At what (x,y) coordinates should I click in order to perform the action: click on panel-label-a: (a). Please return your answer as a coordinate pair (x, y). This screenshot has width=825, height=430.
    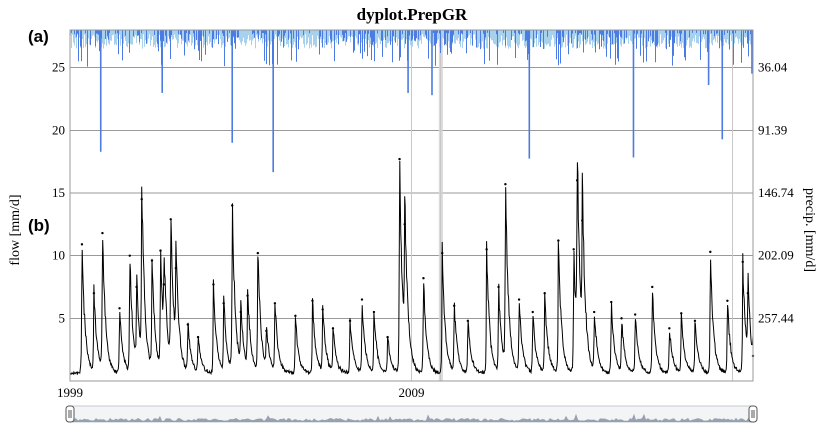
    Looking at the image, I should click on (38, 36).